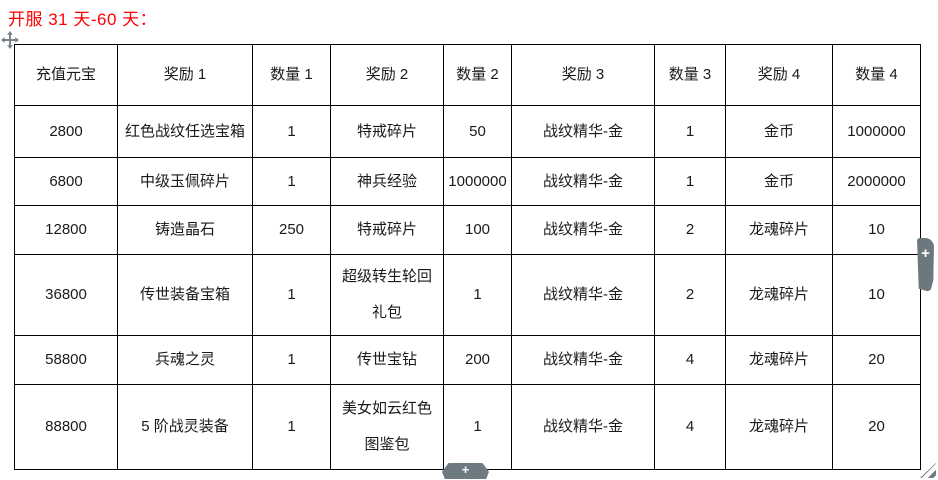 This screenshot has height=480, width=938. Describe the element at coordinates (387, 181) in the screenshot. I see `table-cell: 神兵经验` at that location.